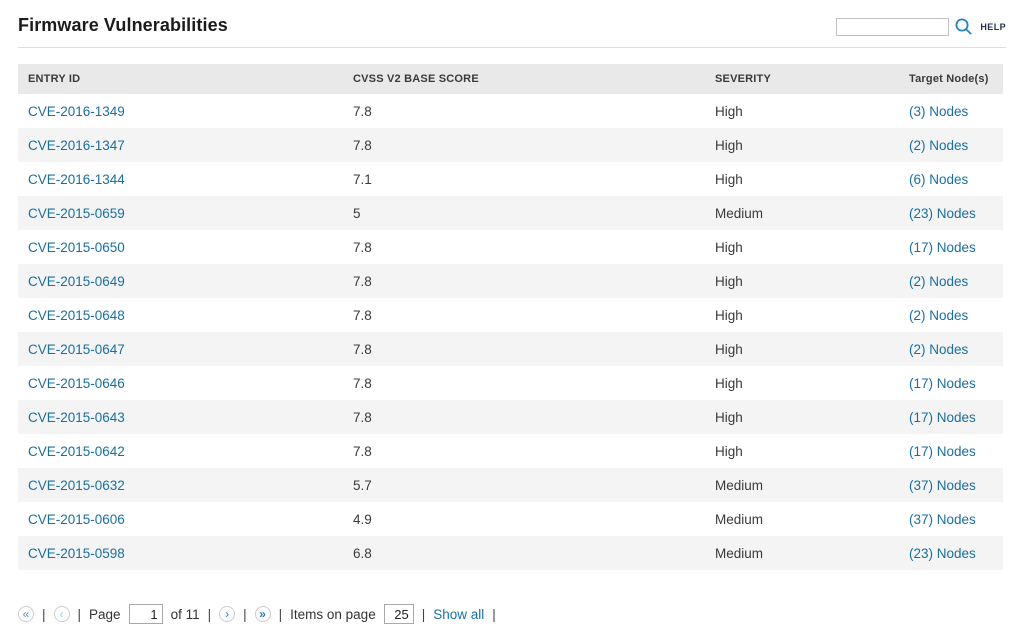 The image size is (1024, 640). What do you see at coordinates (510, 383) in the screenshot?
I see `table-row: CVE-2015-0646 7.8 High (17) Nodes` at bounding box center [510, 383].